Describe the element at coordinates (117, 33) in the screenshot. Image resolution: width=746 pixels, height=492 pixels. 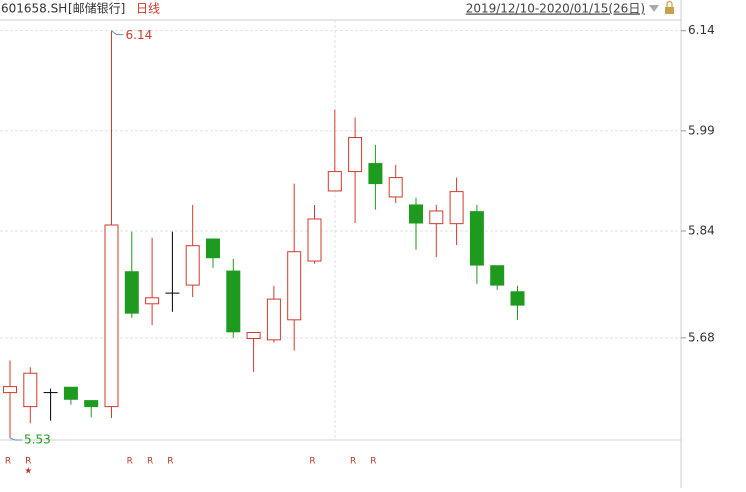
I see `max-pointer` at that location.